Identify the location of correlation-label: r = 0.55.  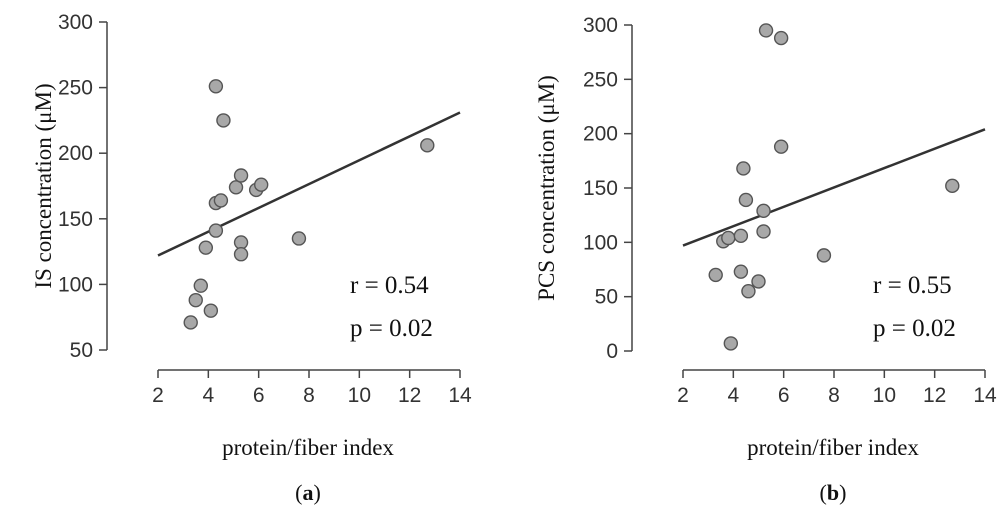
(912, 285).